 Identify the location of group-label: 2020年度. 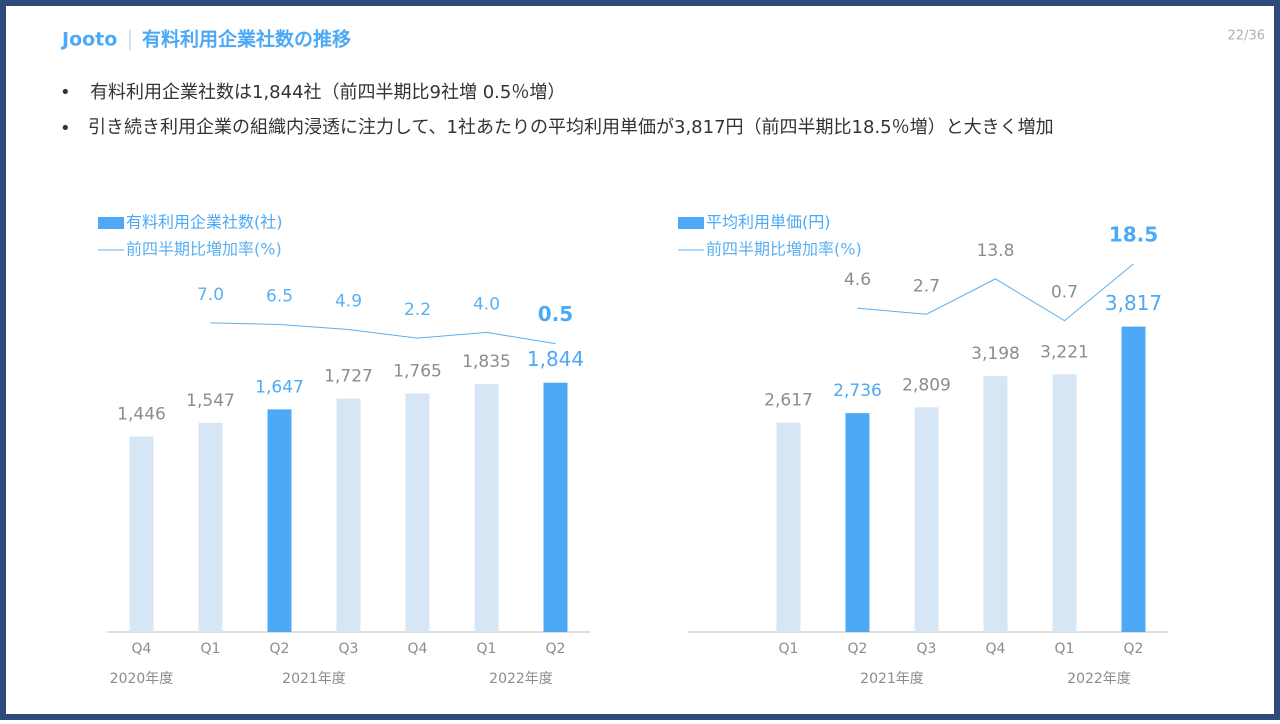
(142, 679).